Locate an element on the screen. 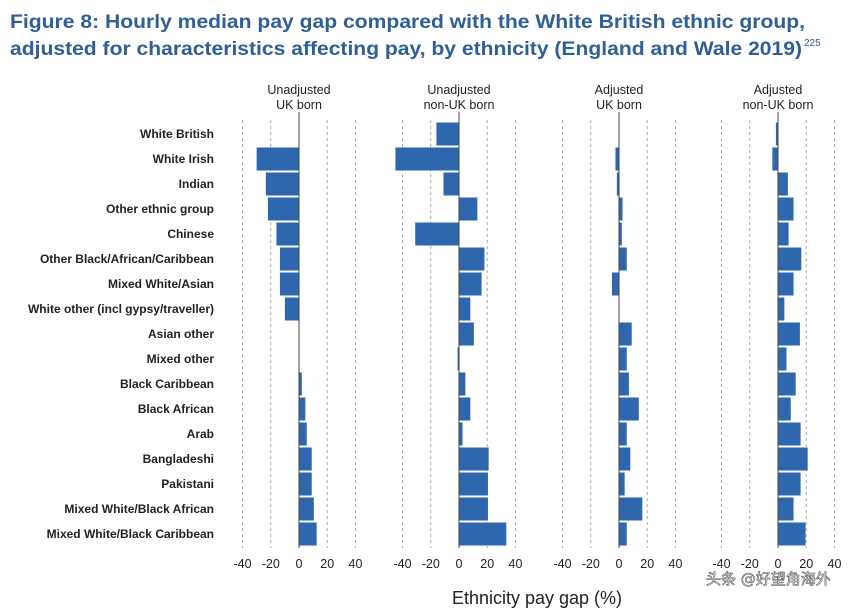  category-label: White Irish is located at coordinates (183, 159).